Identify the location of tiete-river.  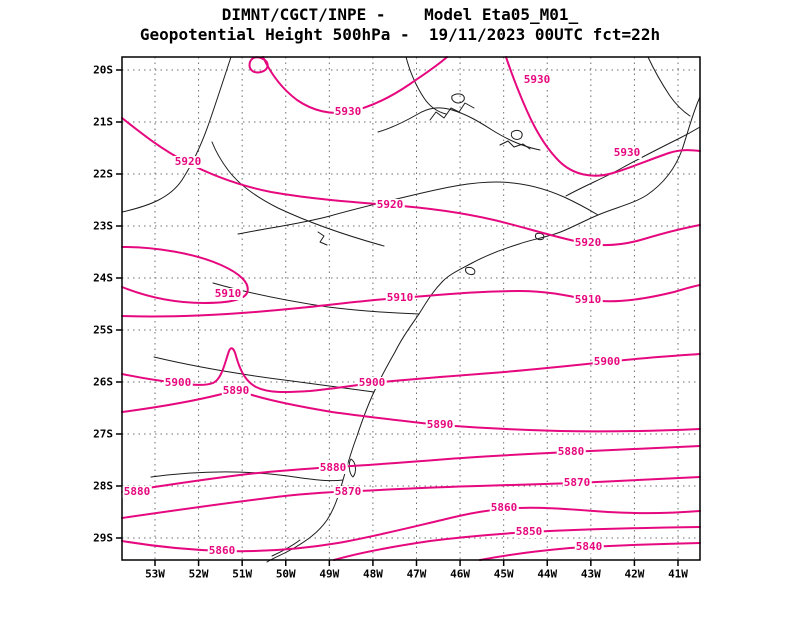
(298, 194).